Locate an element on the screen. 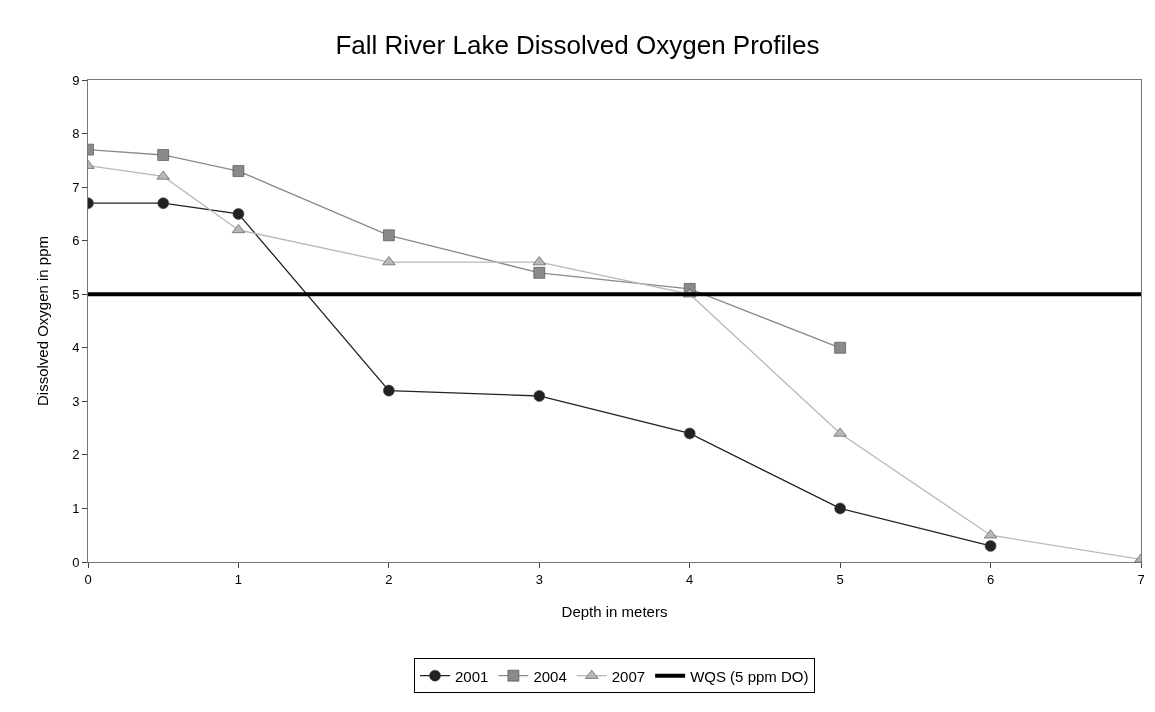 The height and width of the screenshot is (712, 1155). y-tick-label: 9 is located at coordinates (76, 80).